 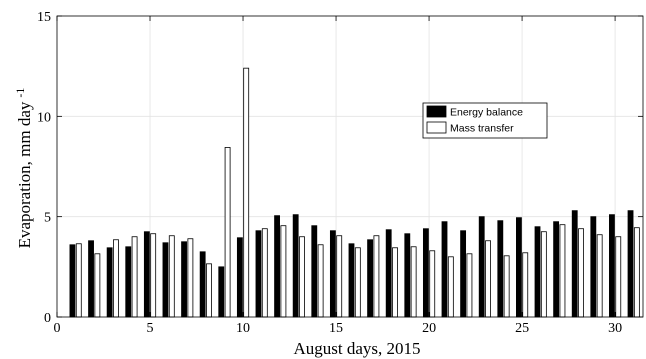 I want to click on y-tick-label: 10, so click(x=44, y=117).